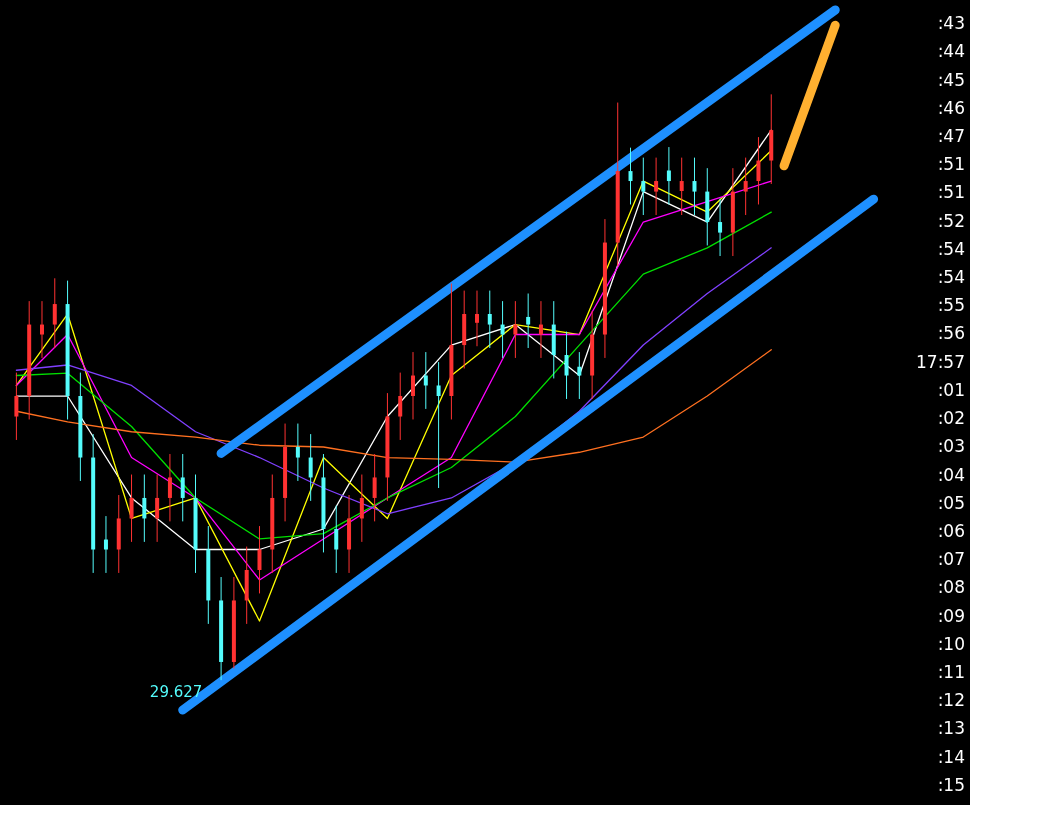 Image resolution: width=1049 pixels, height=816 pixels. What do you see at coordinates (176, 692) in the screenshot?
I see `text: 29.627` at bounding box center [176, 692].